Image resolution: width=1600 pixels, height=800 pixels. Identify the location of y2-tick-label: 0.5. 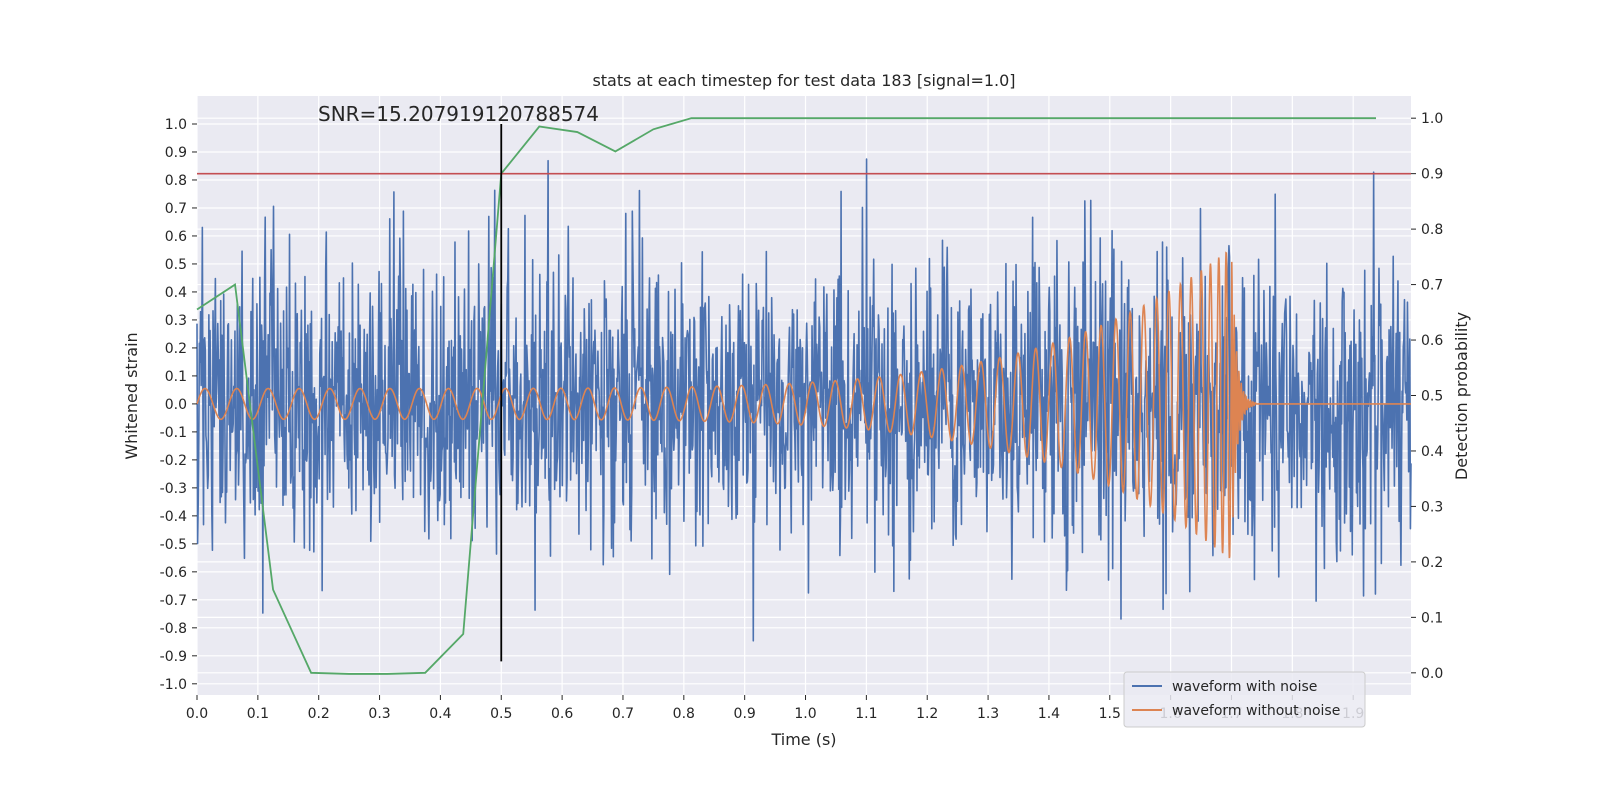
(1432, 397).